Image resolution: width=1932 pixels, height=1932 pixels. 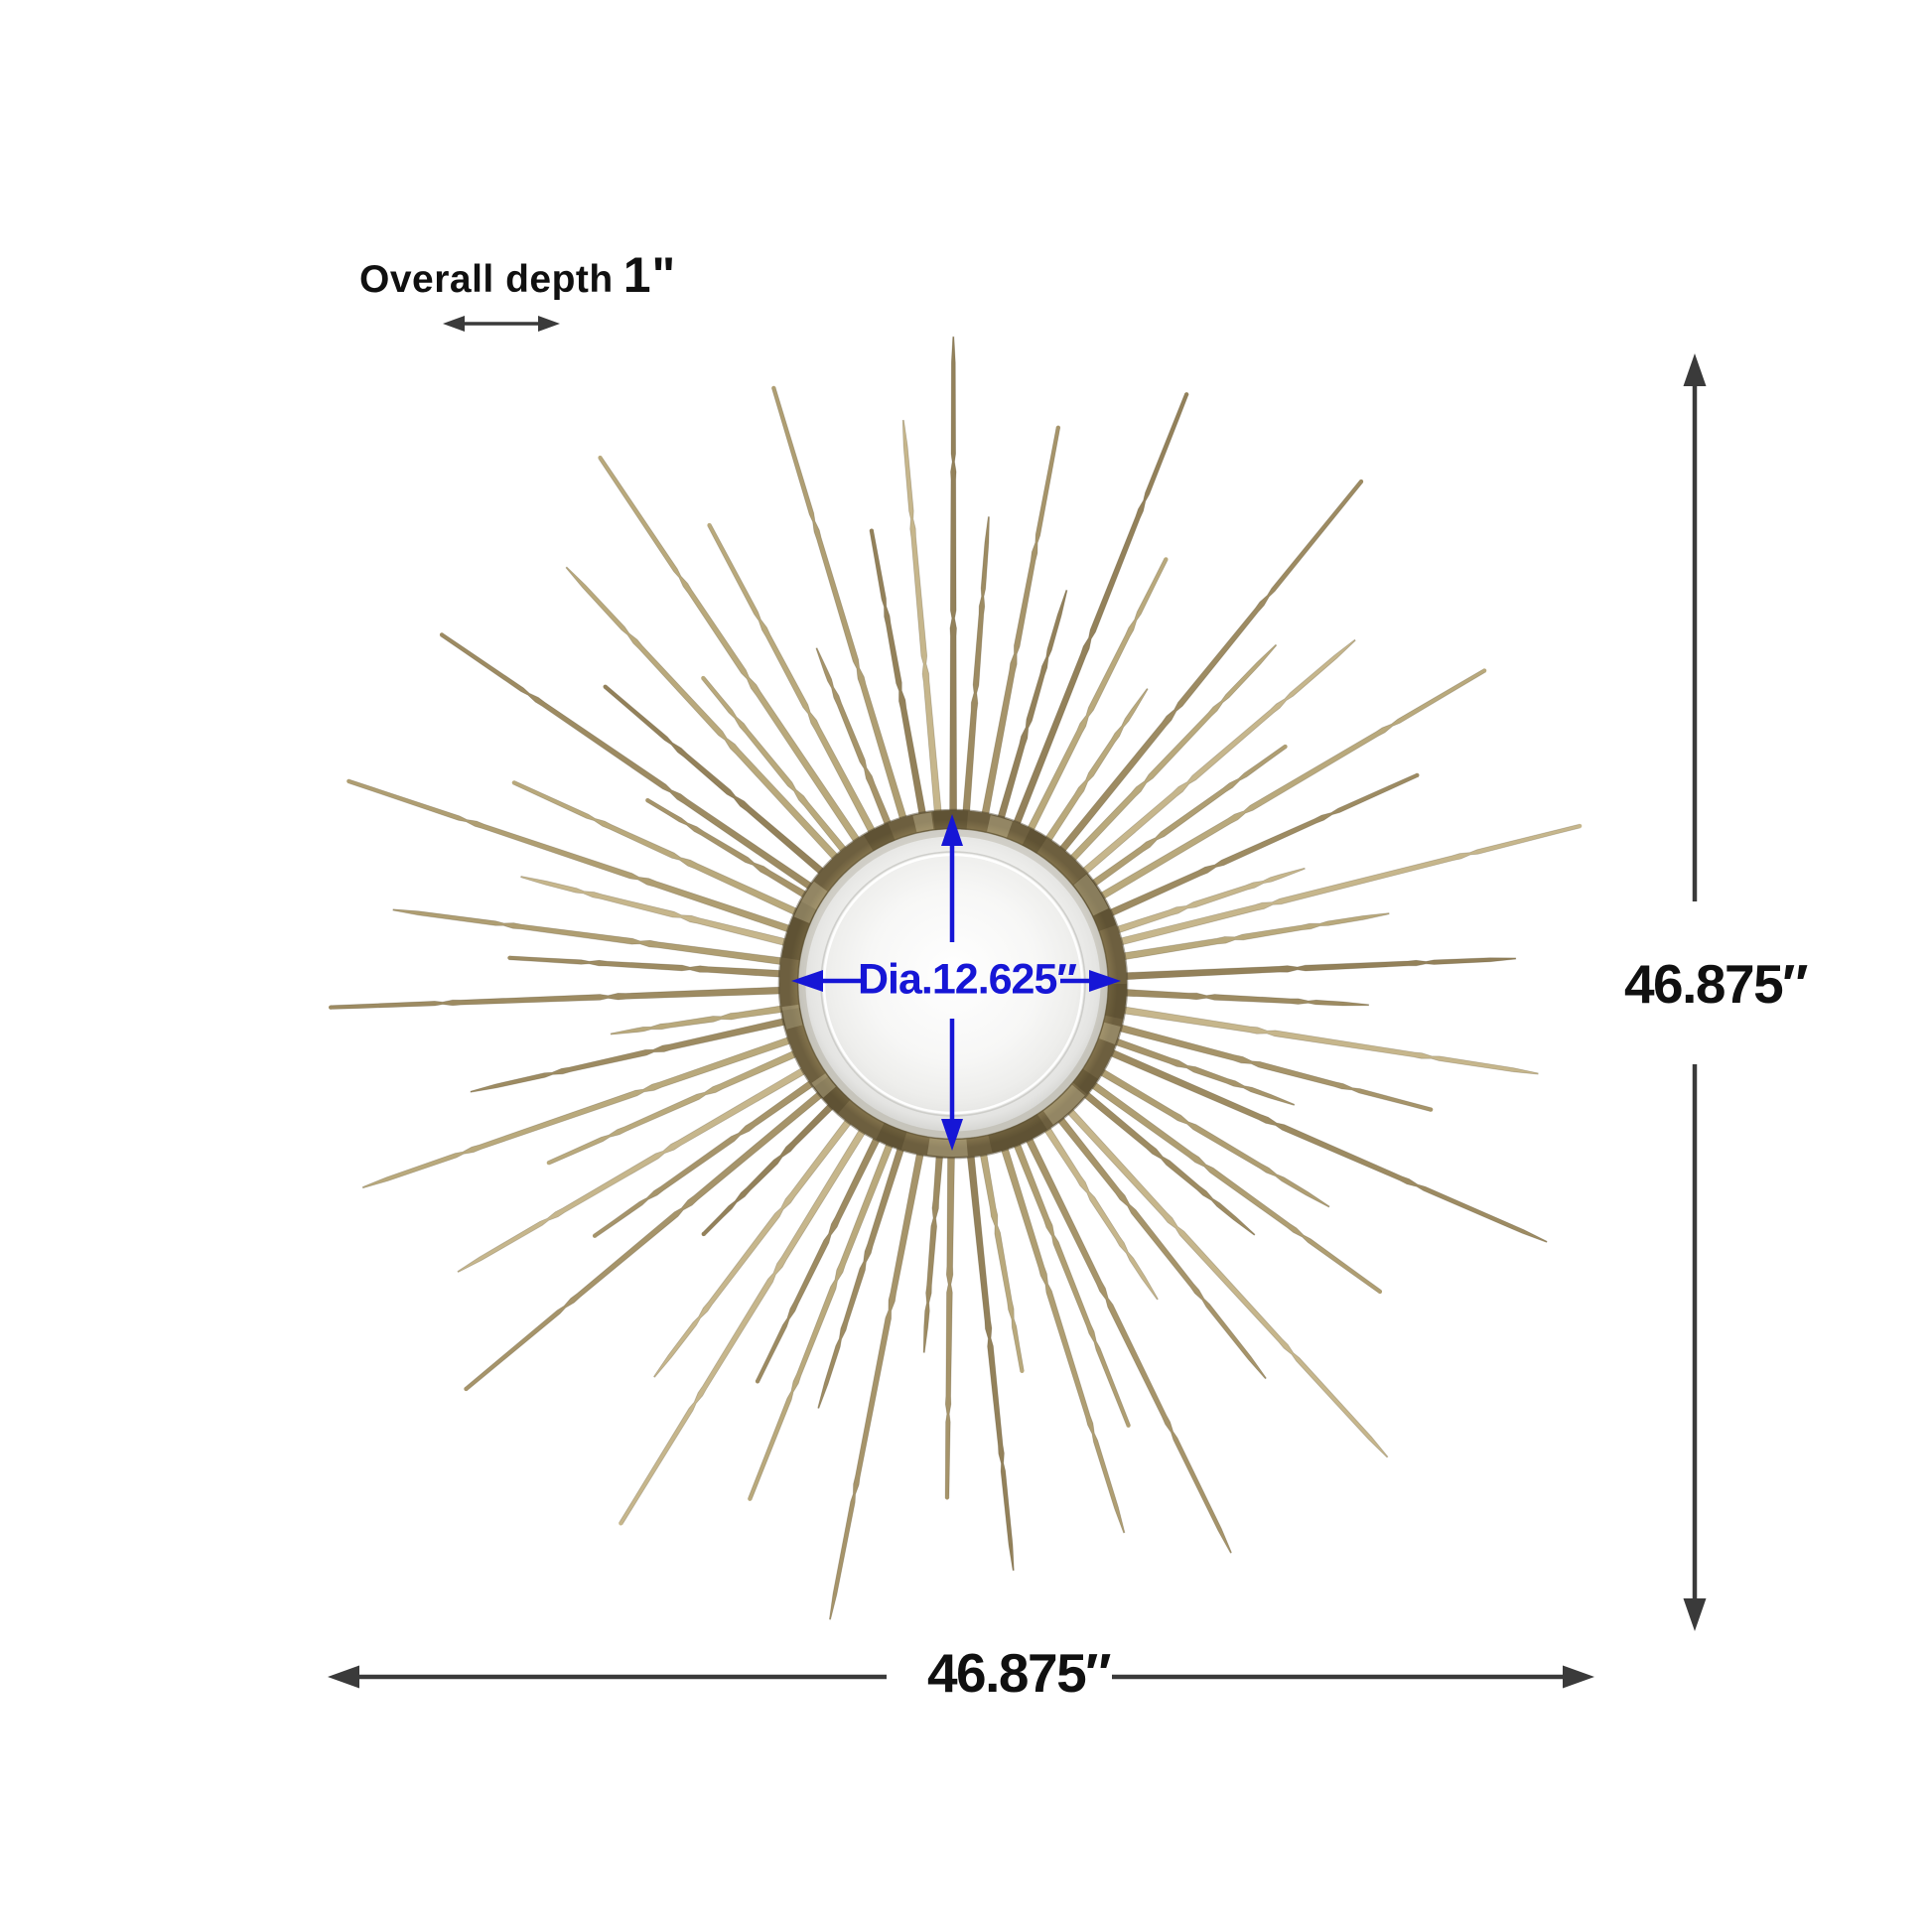 What do you see at coordinates (967, 979) in the screenshot?
I see `diameter-label: Dia.12.625″` at bounding box center [967, 979].